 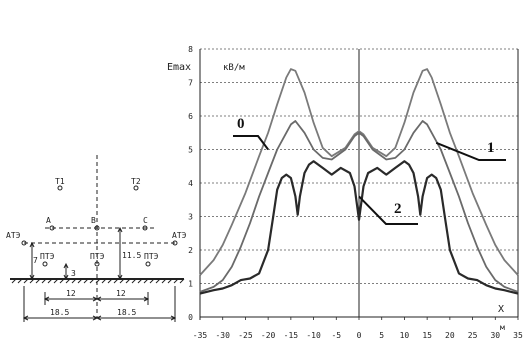 What do you see at coordinates (121, 293) in the screenshot?
I see `dim-label-12-right: 12` at bounding box center [121, 293].